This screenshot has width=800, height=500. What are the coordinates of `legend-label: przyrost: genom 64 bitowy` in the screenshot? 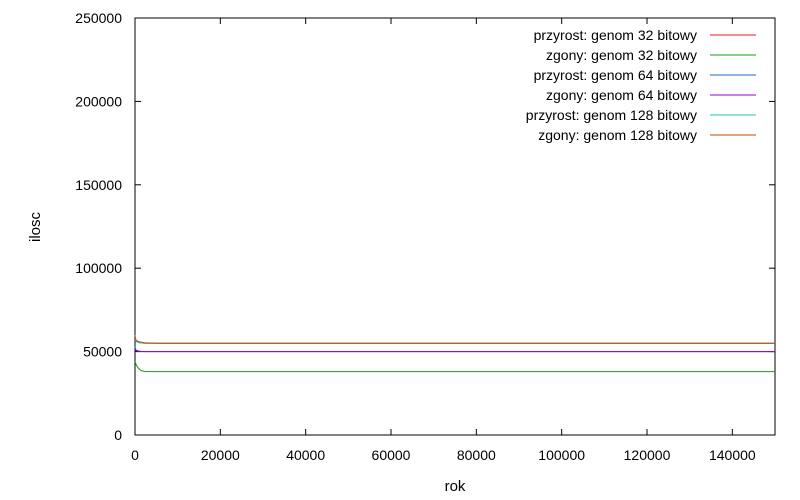 It's located at (615, 75).